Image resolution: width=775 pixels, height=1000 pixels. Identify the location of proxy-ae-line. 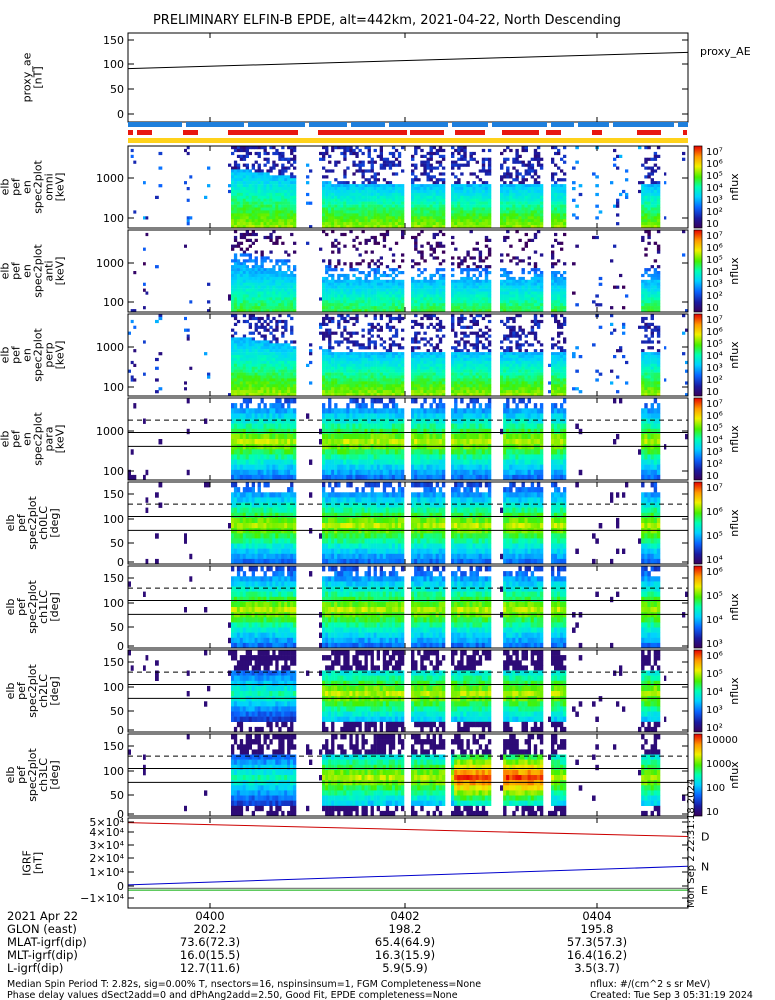
(408, 60).